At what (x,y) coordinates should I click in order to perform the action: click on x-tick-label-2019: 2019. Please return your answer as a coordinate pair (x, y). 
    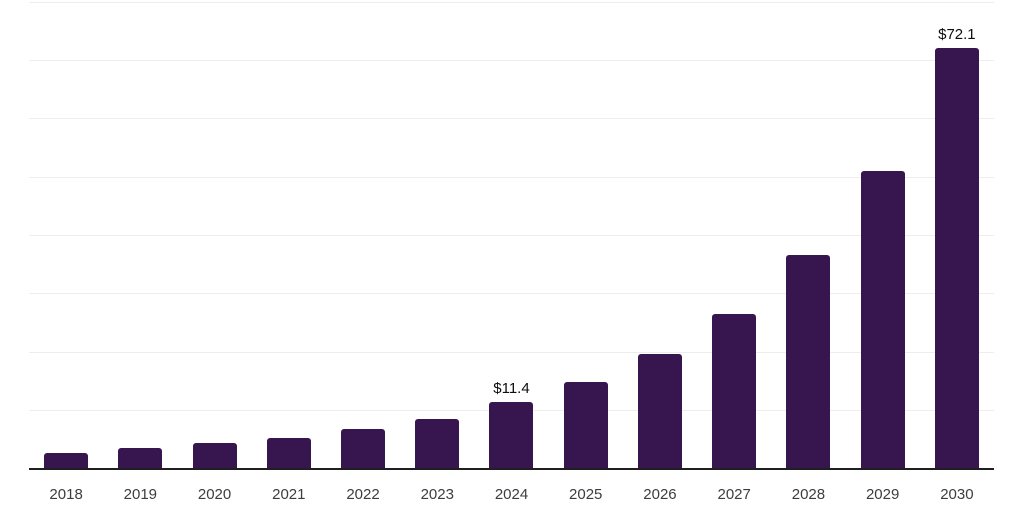
    Looking at the image, I should click on (140, 494).